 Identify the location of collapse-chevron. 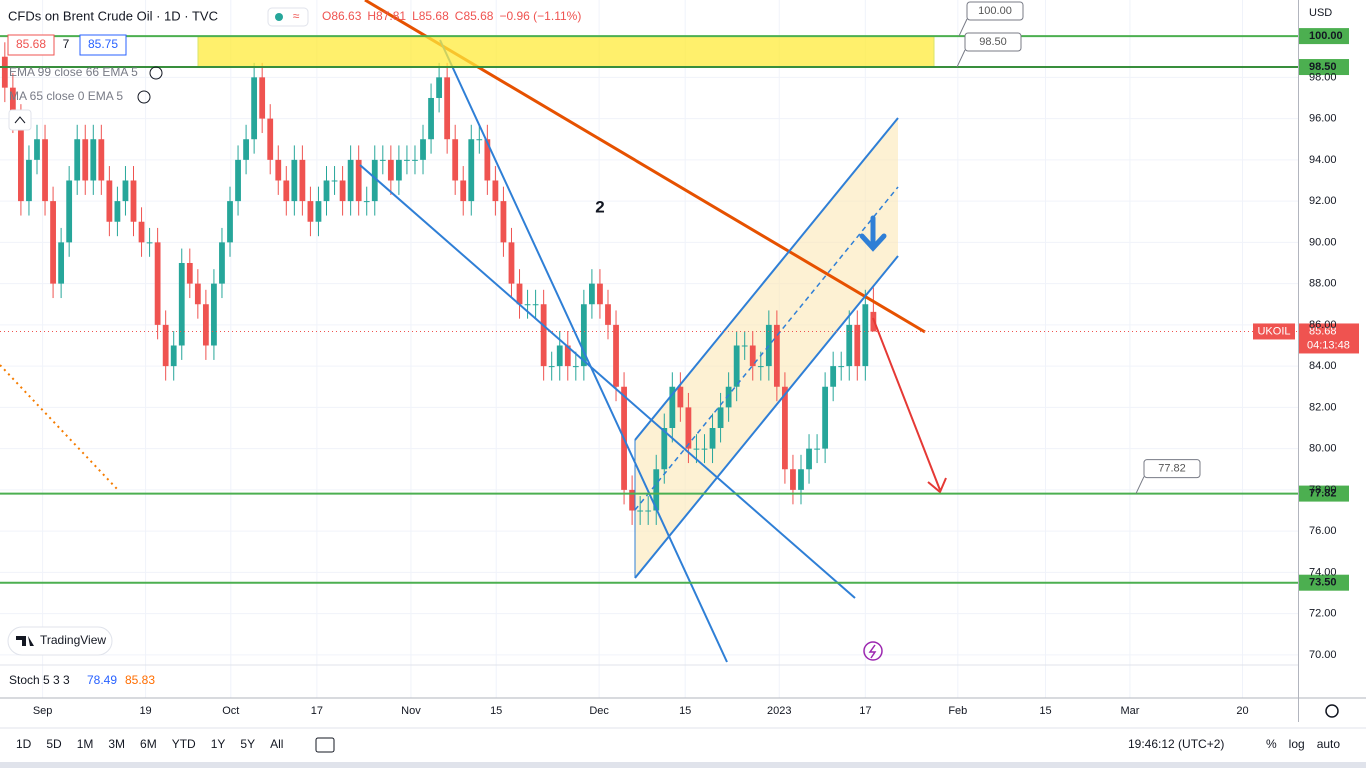
(20, 120).